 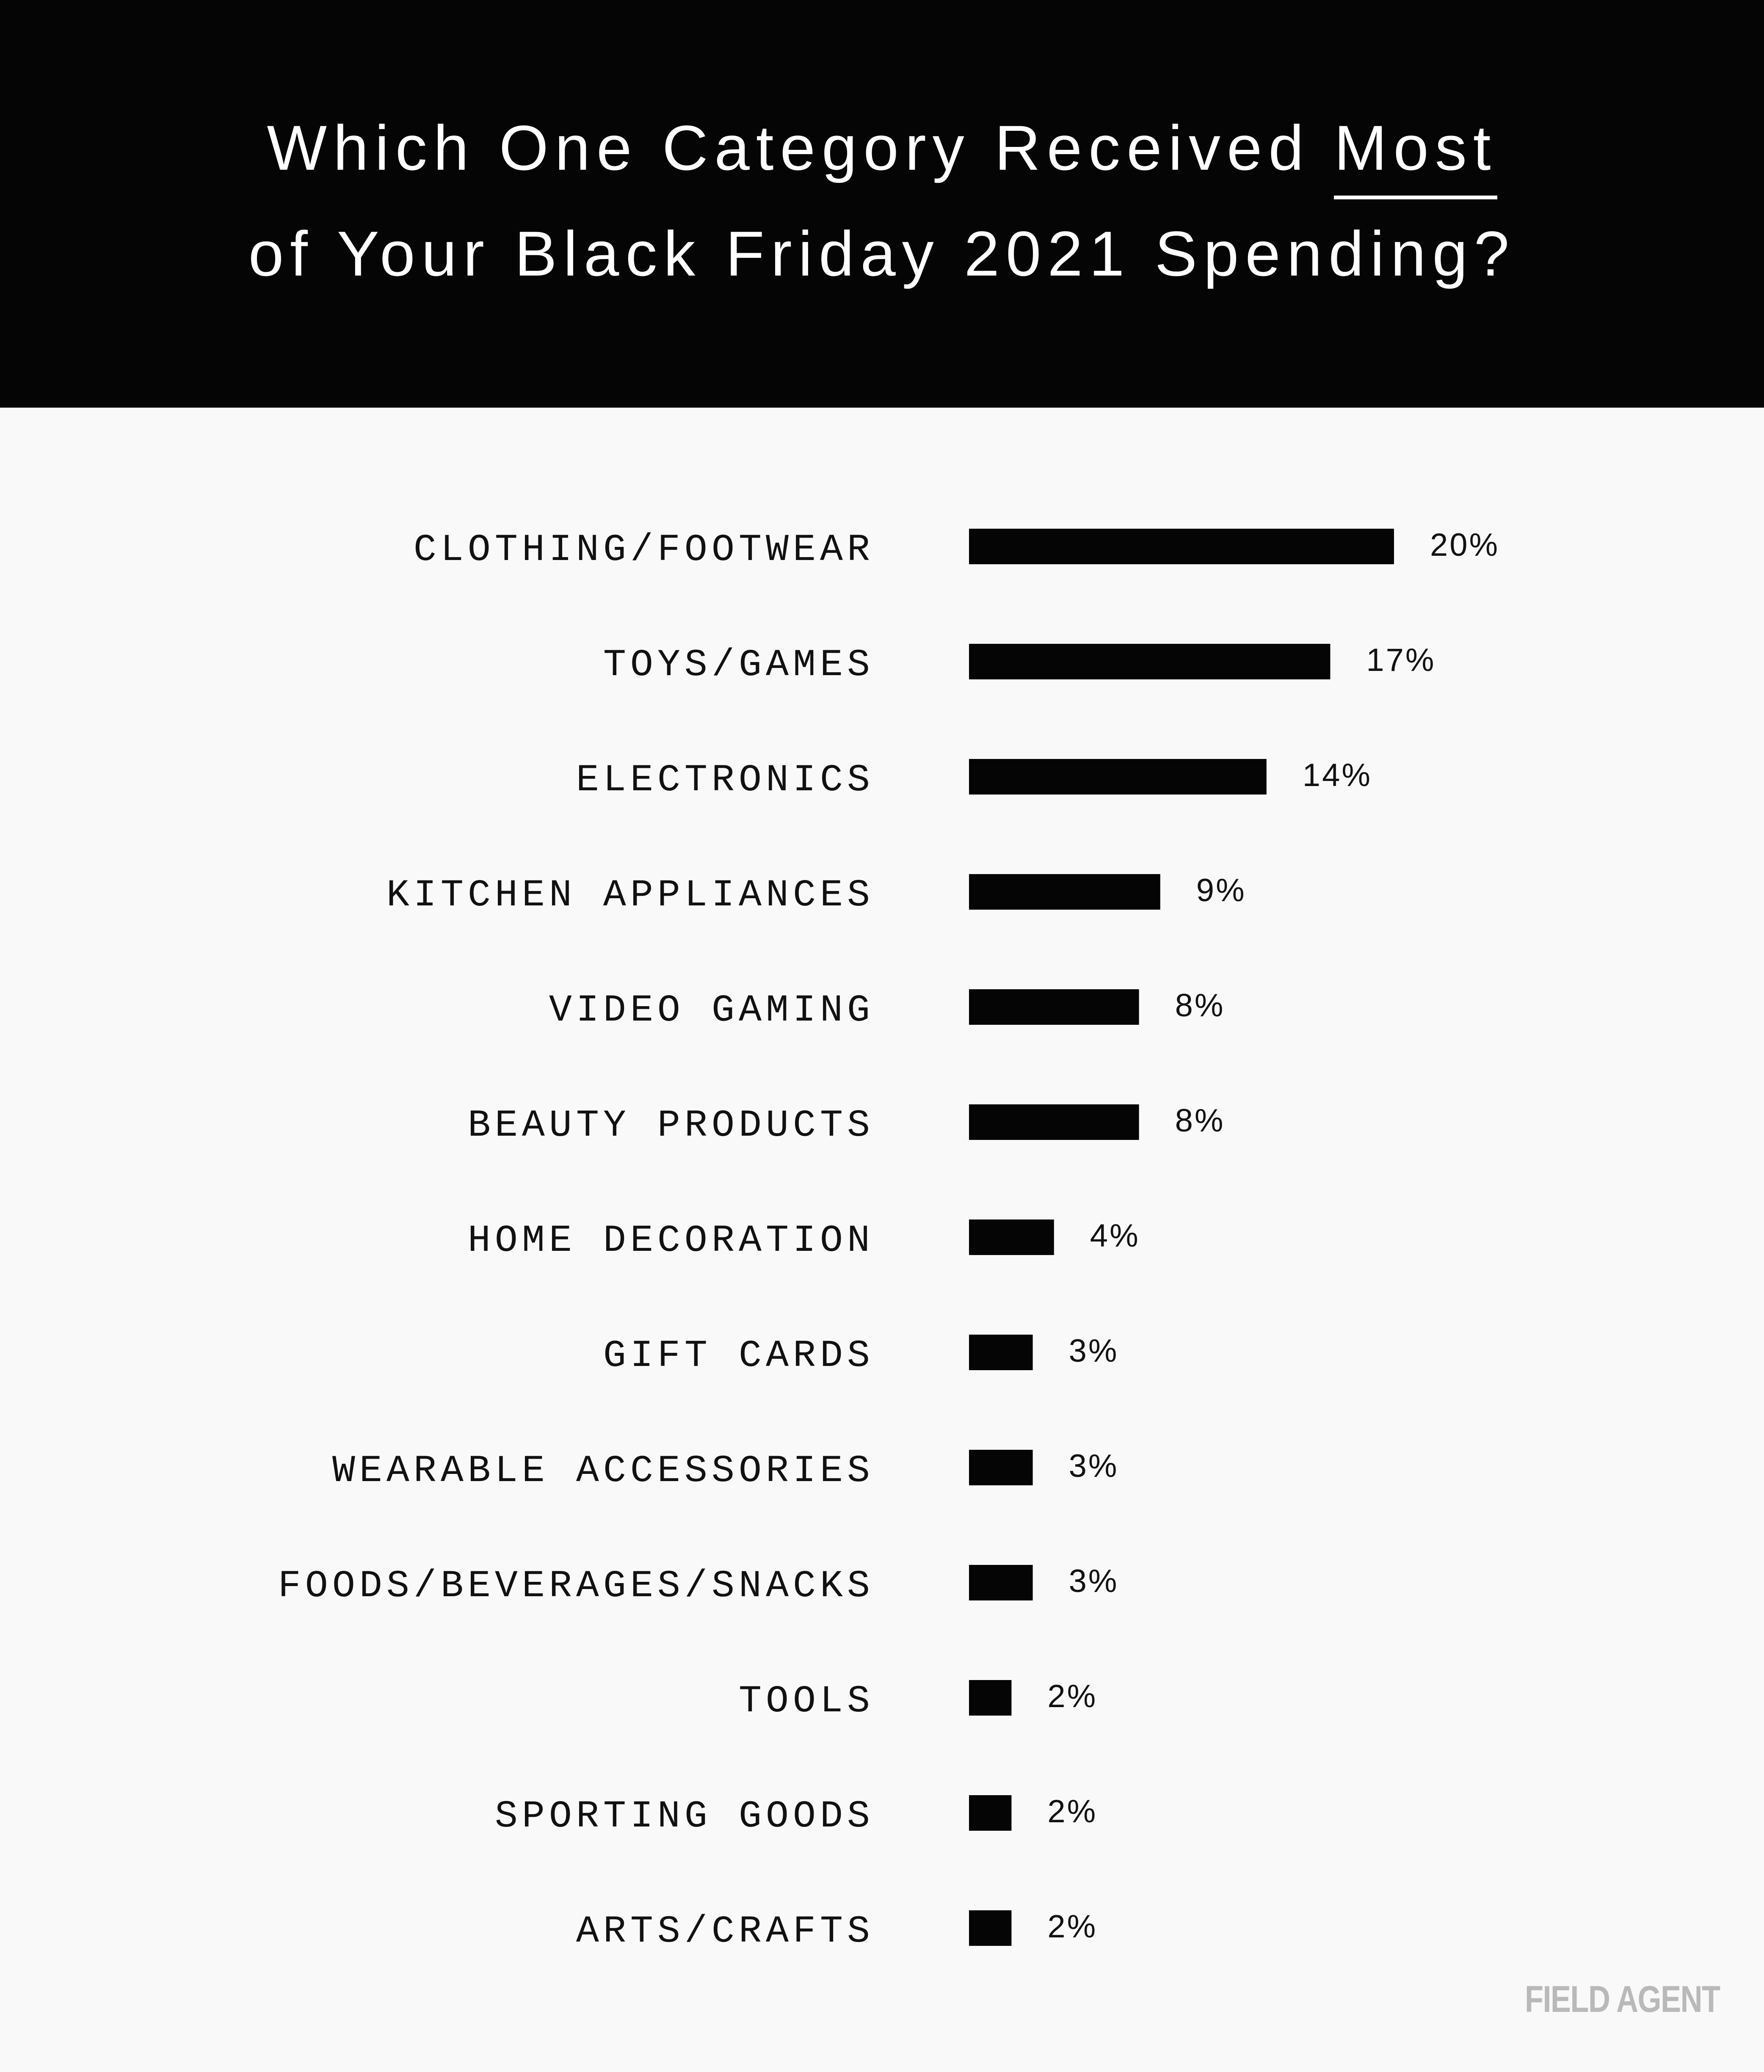 What do you see at coordinates (1415, 157) in the screenshot?
I see `chart-title-emphasis: Most` at bounding box center [1415, 157].